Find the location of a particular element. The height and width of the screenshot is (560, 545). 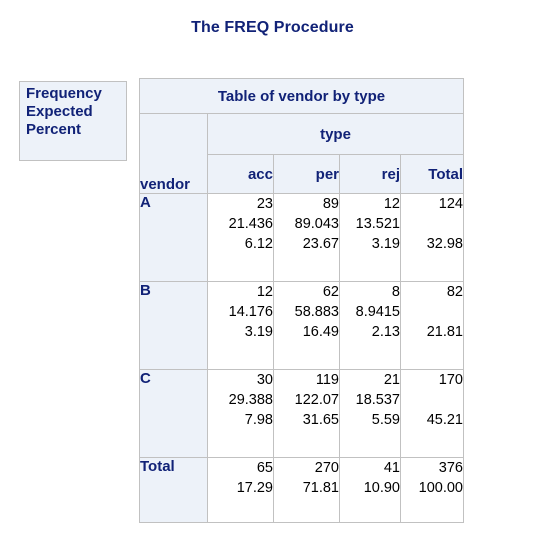

cell-percent: 7.98 is located at coordinates (258, 420).